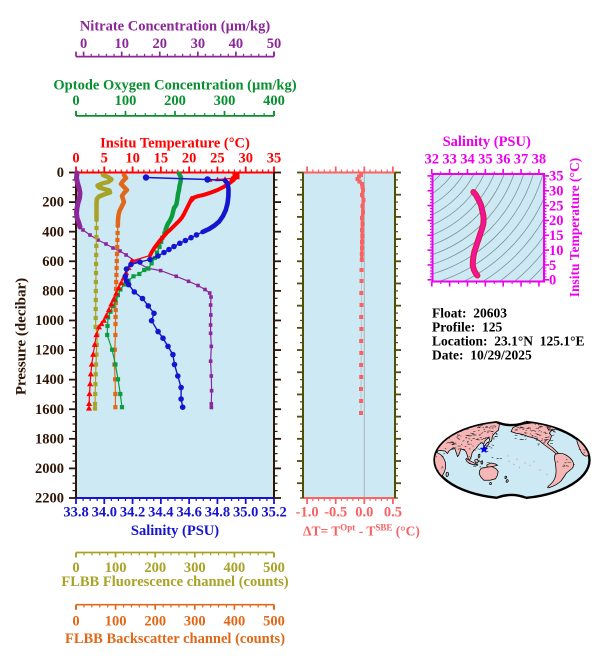 This screenshot has width=609, height=663. Describe the element at coordinates (482, 355) in the screenshot. I see `svg-text: Date: 10/29/2025` at that location.